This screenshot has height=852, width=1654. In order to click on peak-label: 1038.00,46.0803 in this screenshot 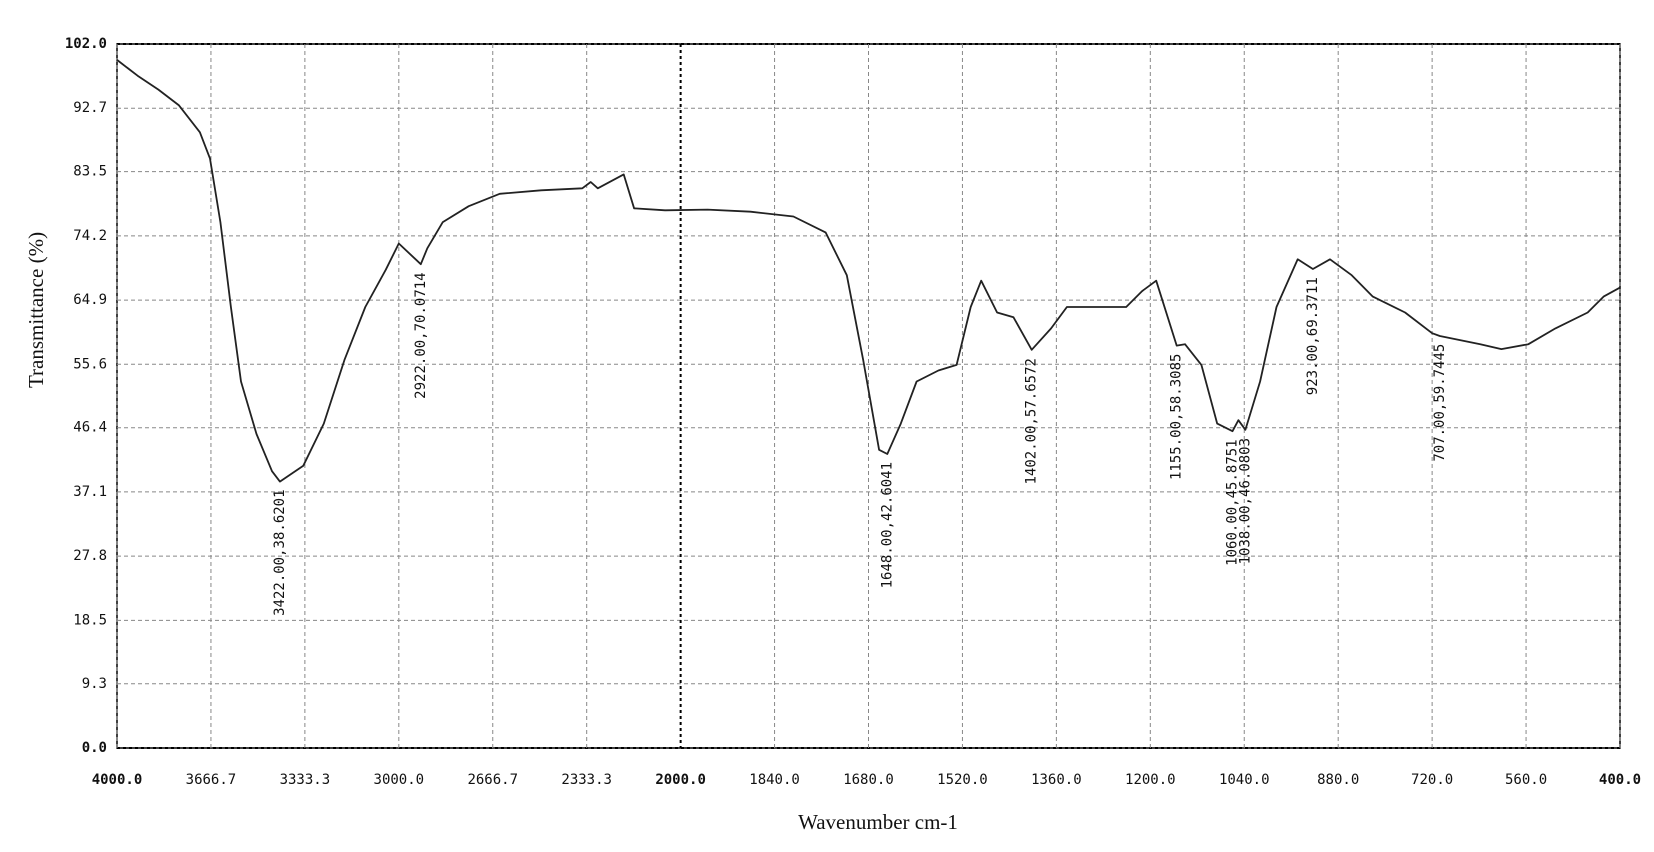, I will do `click(1245, 501)`.